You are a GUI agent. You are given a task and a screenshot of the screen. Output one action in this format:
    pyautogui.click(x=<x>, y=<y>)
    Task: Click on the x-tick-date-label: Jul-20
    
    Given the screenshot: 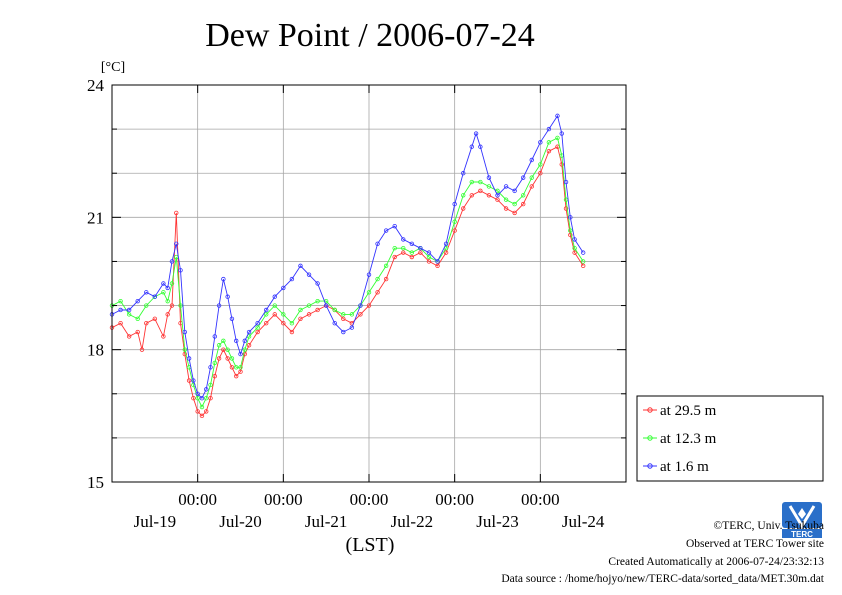 What is the action you would take?
    pyautogui.click(x=240, y=521)
    